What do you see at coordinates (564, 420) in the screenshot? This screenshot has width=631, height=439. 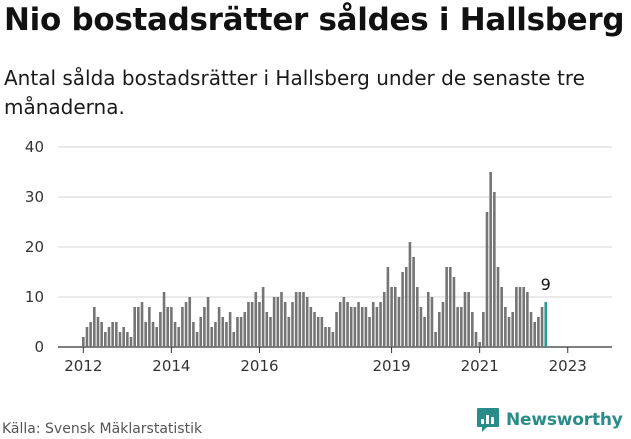 I see `brand-name: Newsworthy` at bounding box center [564, 420].